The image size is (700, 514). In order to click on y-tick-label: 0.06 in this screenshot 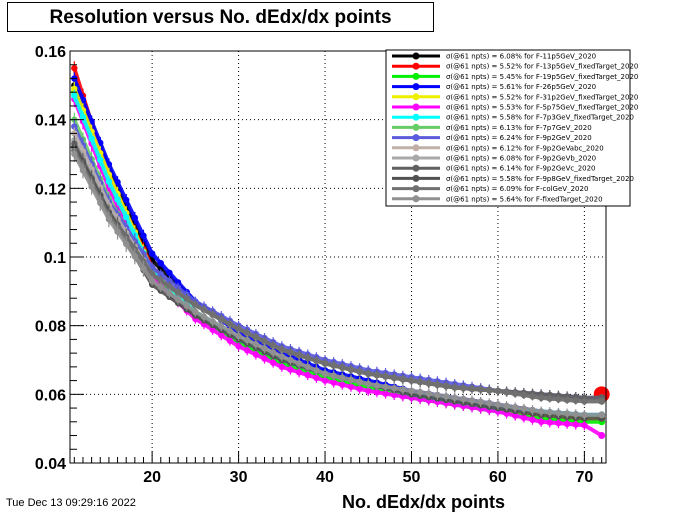, I will do `click(50, 395)`.